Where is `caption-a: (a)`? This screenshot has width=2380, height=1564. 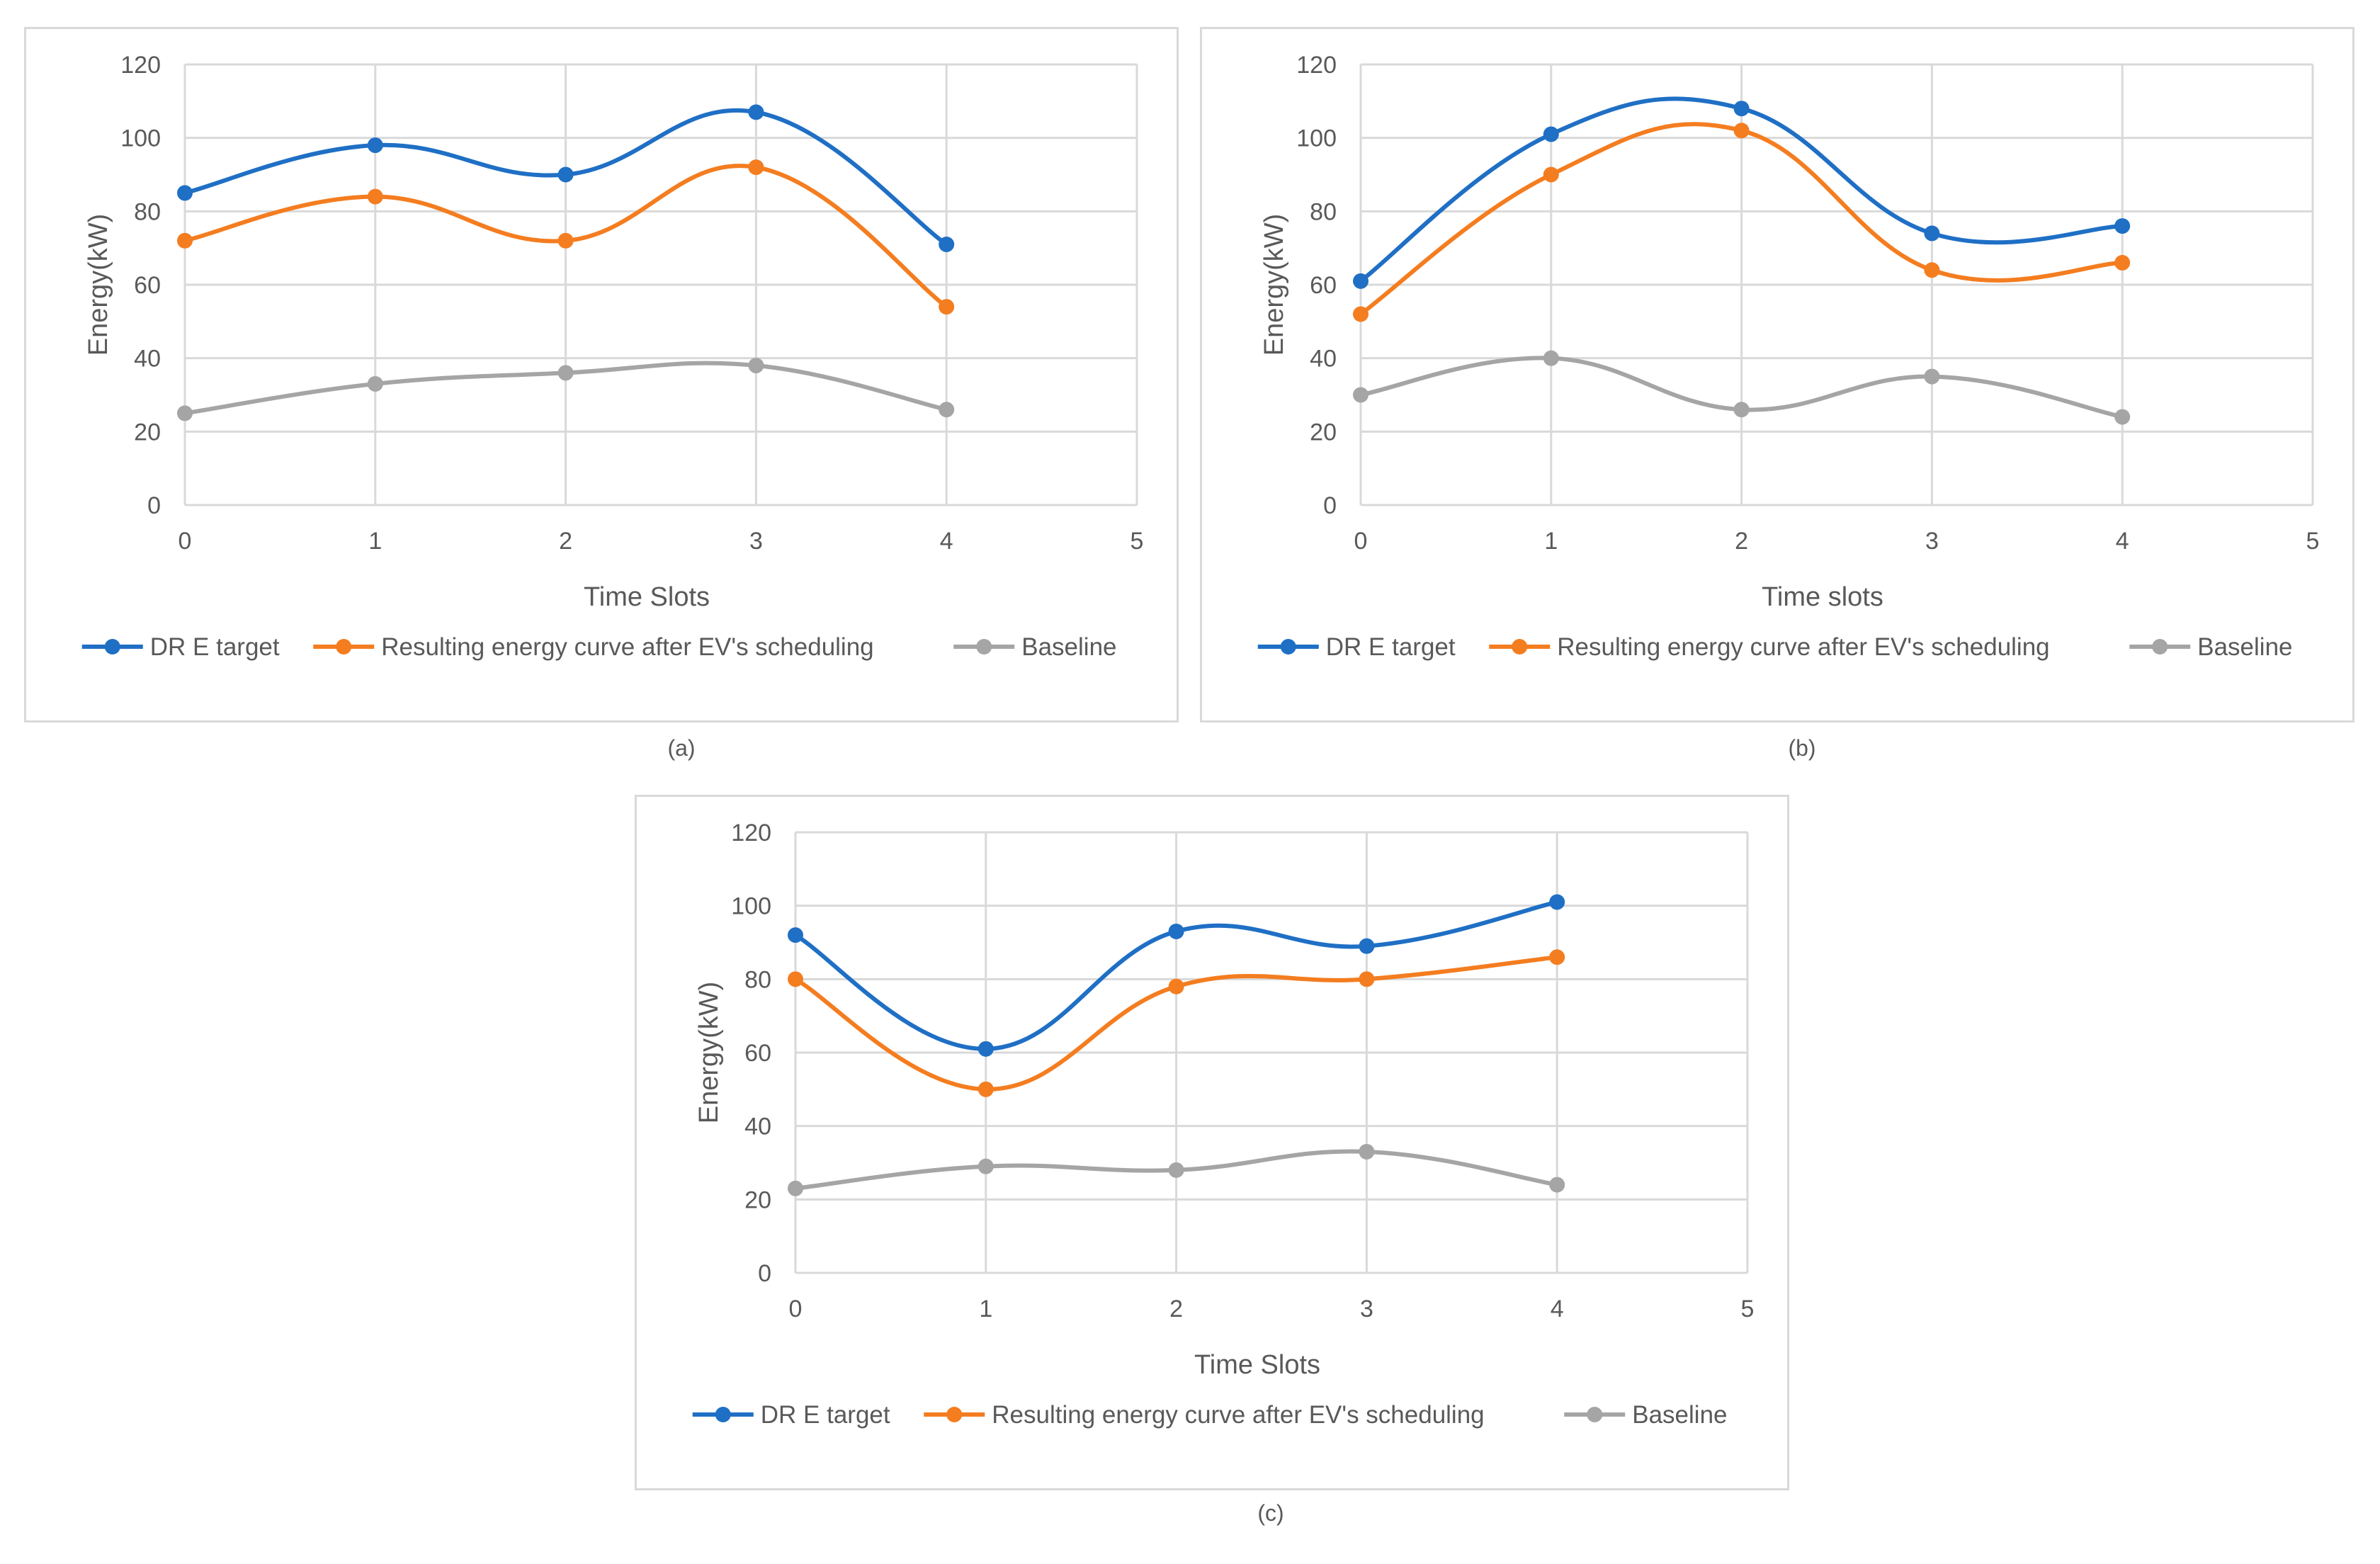
caption-a: (a) is located at coordinates (681, 748).